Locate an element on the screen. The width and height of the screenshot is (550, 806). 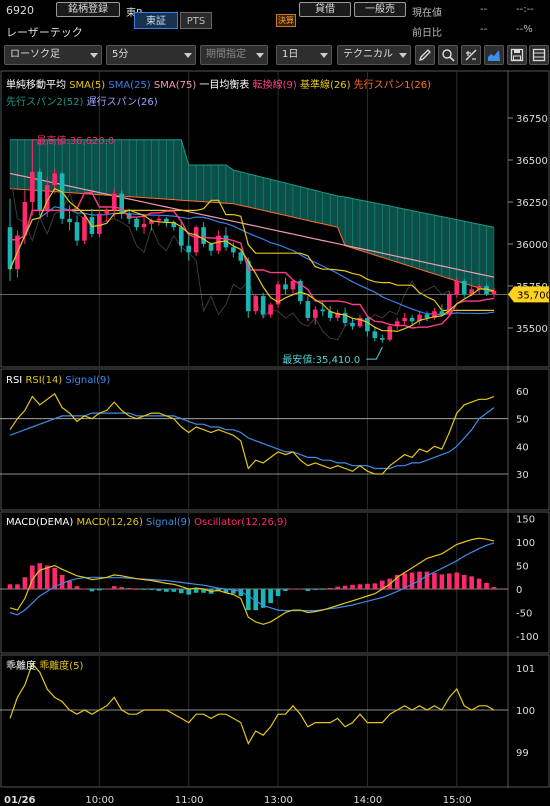
x-axis-tick-label: 10:00 is located at coordinates (99, 800).